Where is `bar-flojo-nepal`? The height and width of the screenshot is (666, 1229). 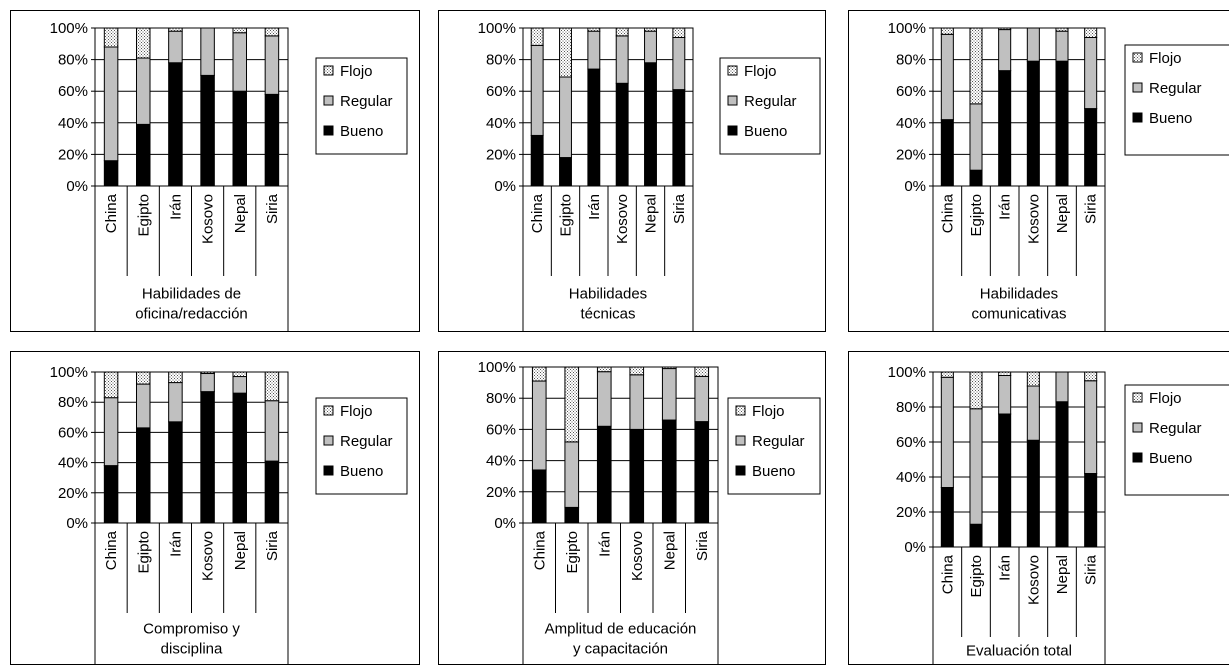 bar-flojo-nepal is located at coordinates (650, 29).